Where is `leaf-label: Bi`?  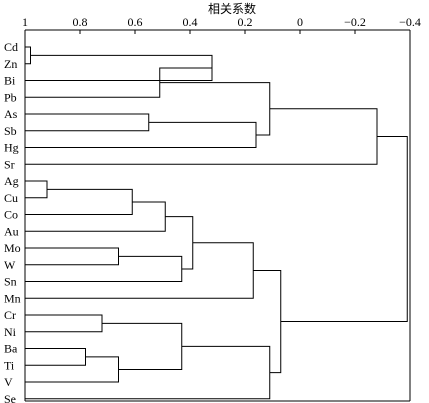 leaf-label: Bi is located at coordinates (10, 81).